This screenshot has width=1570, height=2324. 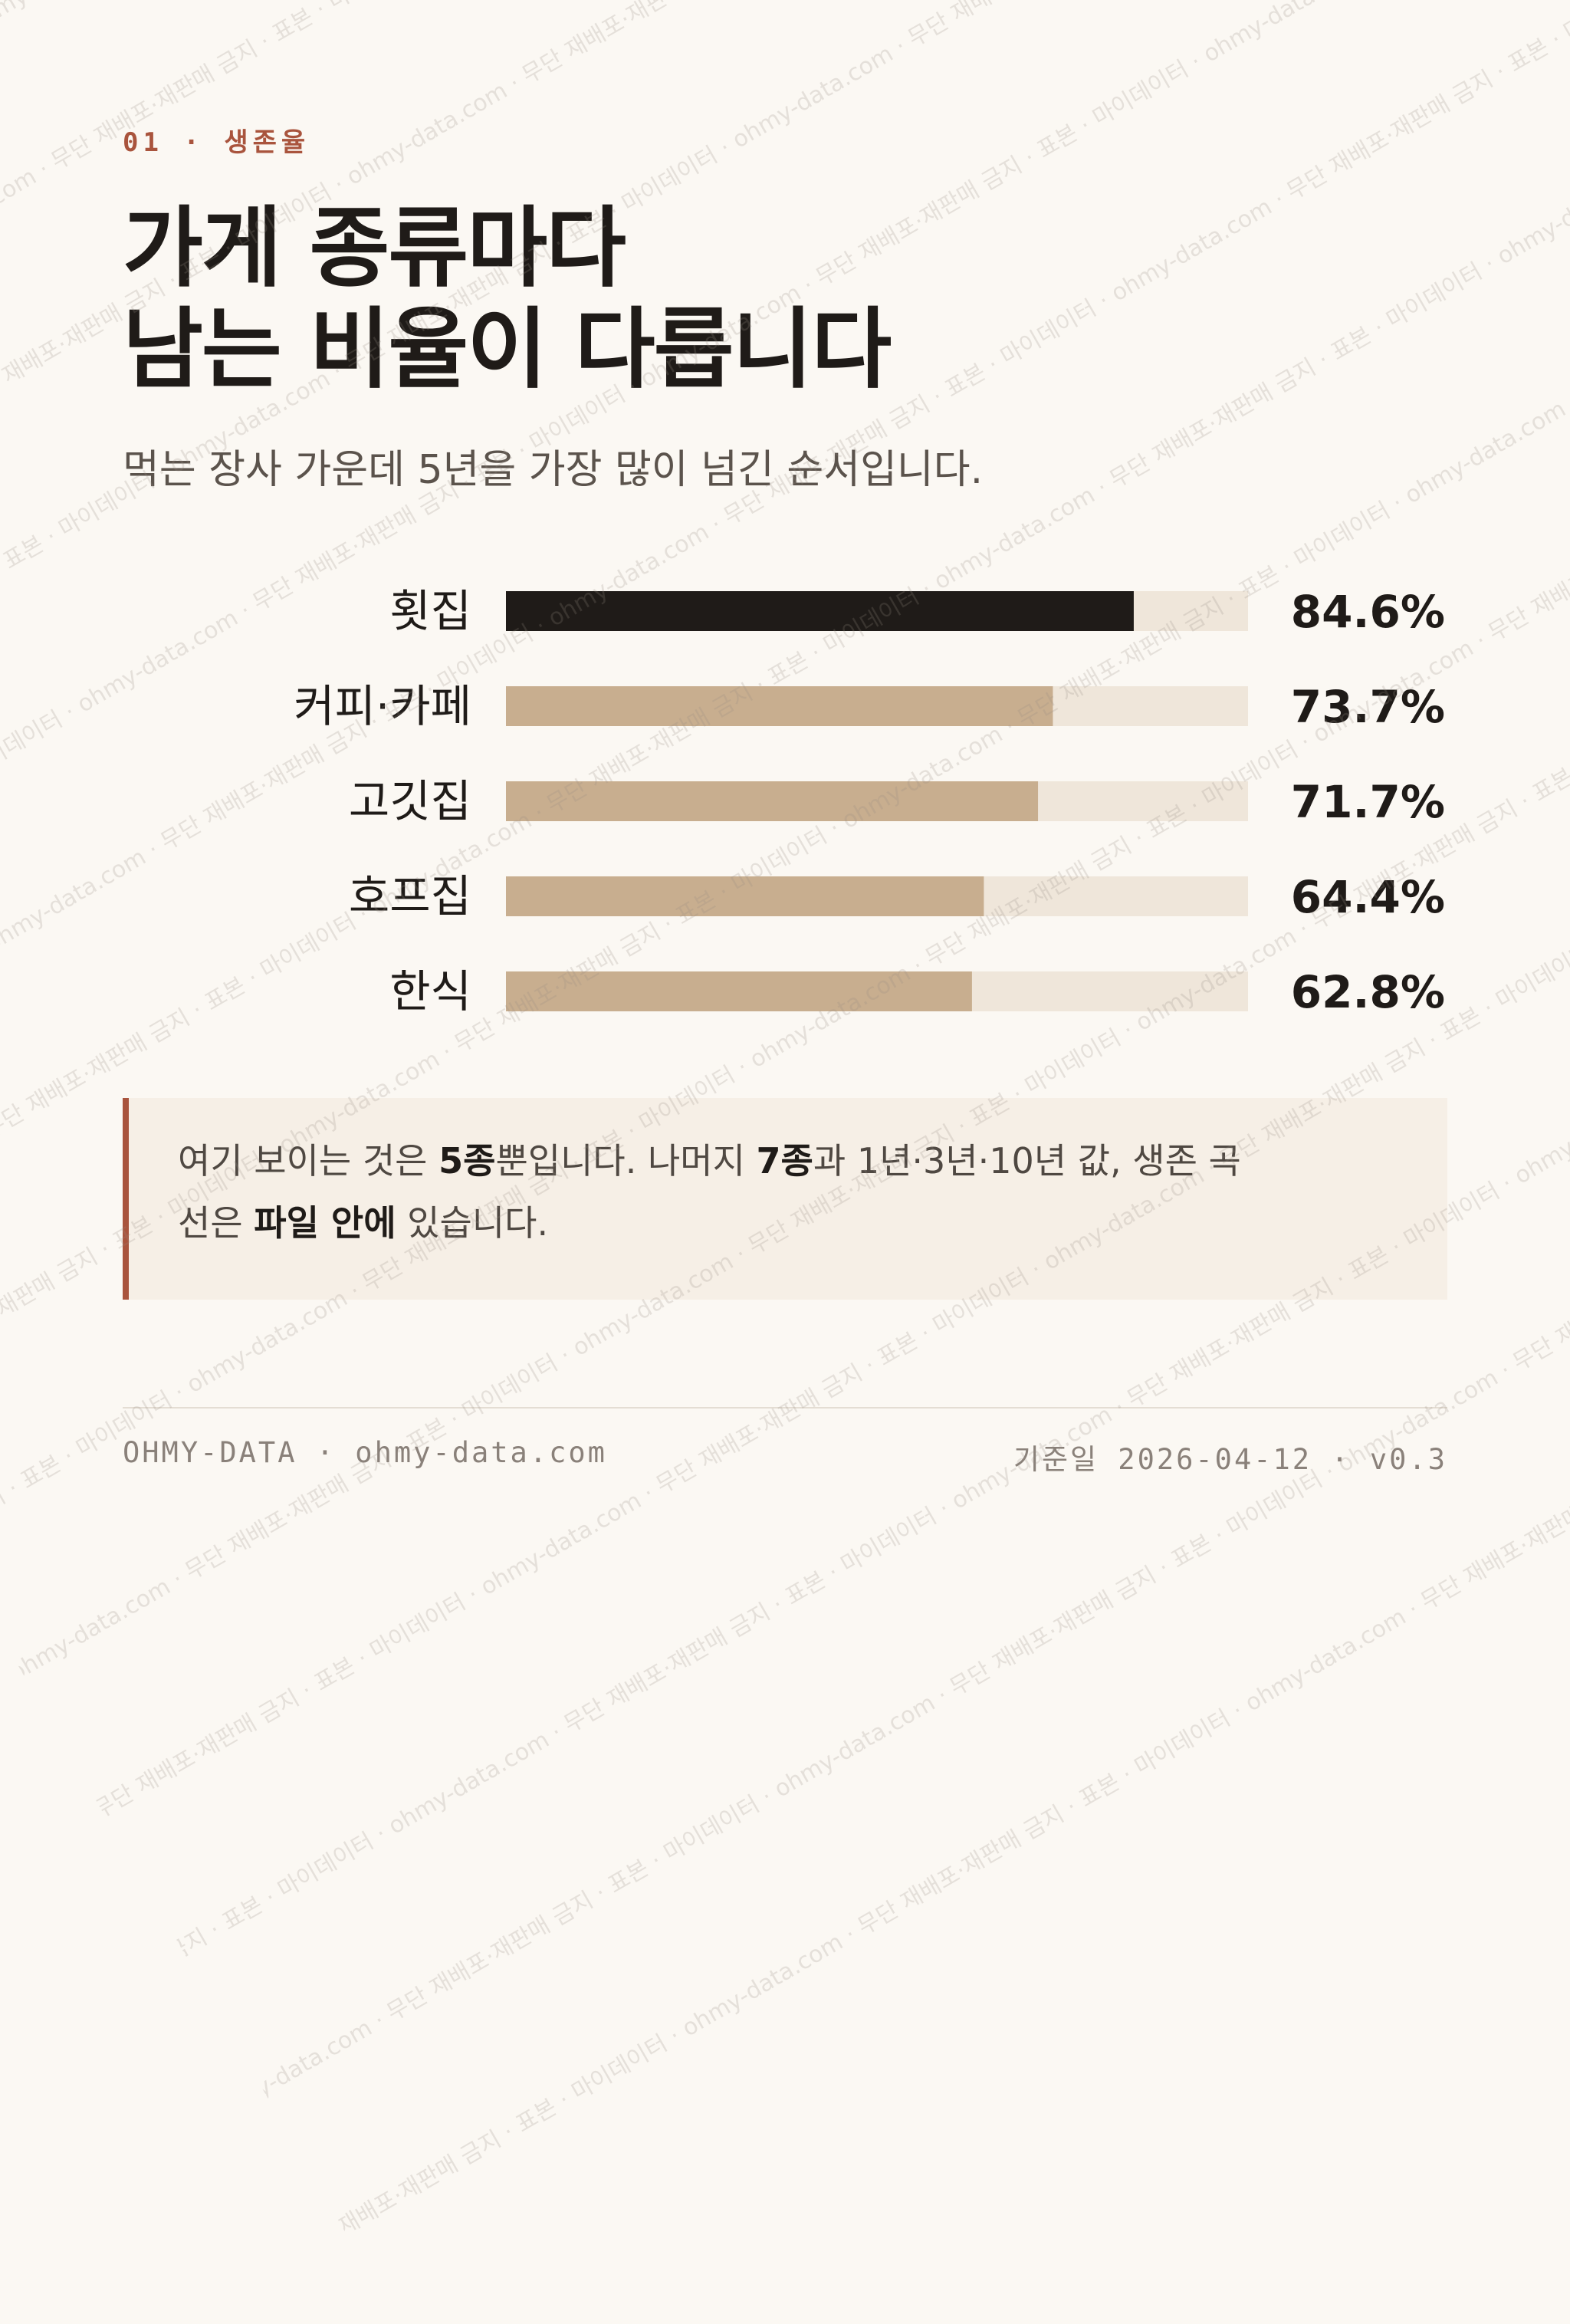 I want to click on value-label: 84.6%, so click(x=1368, y=612).